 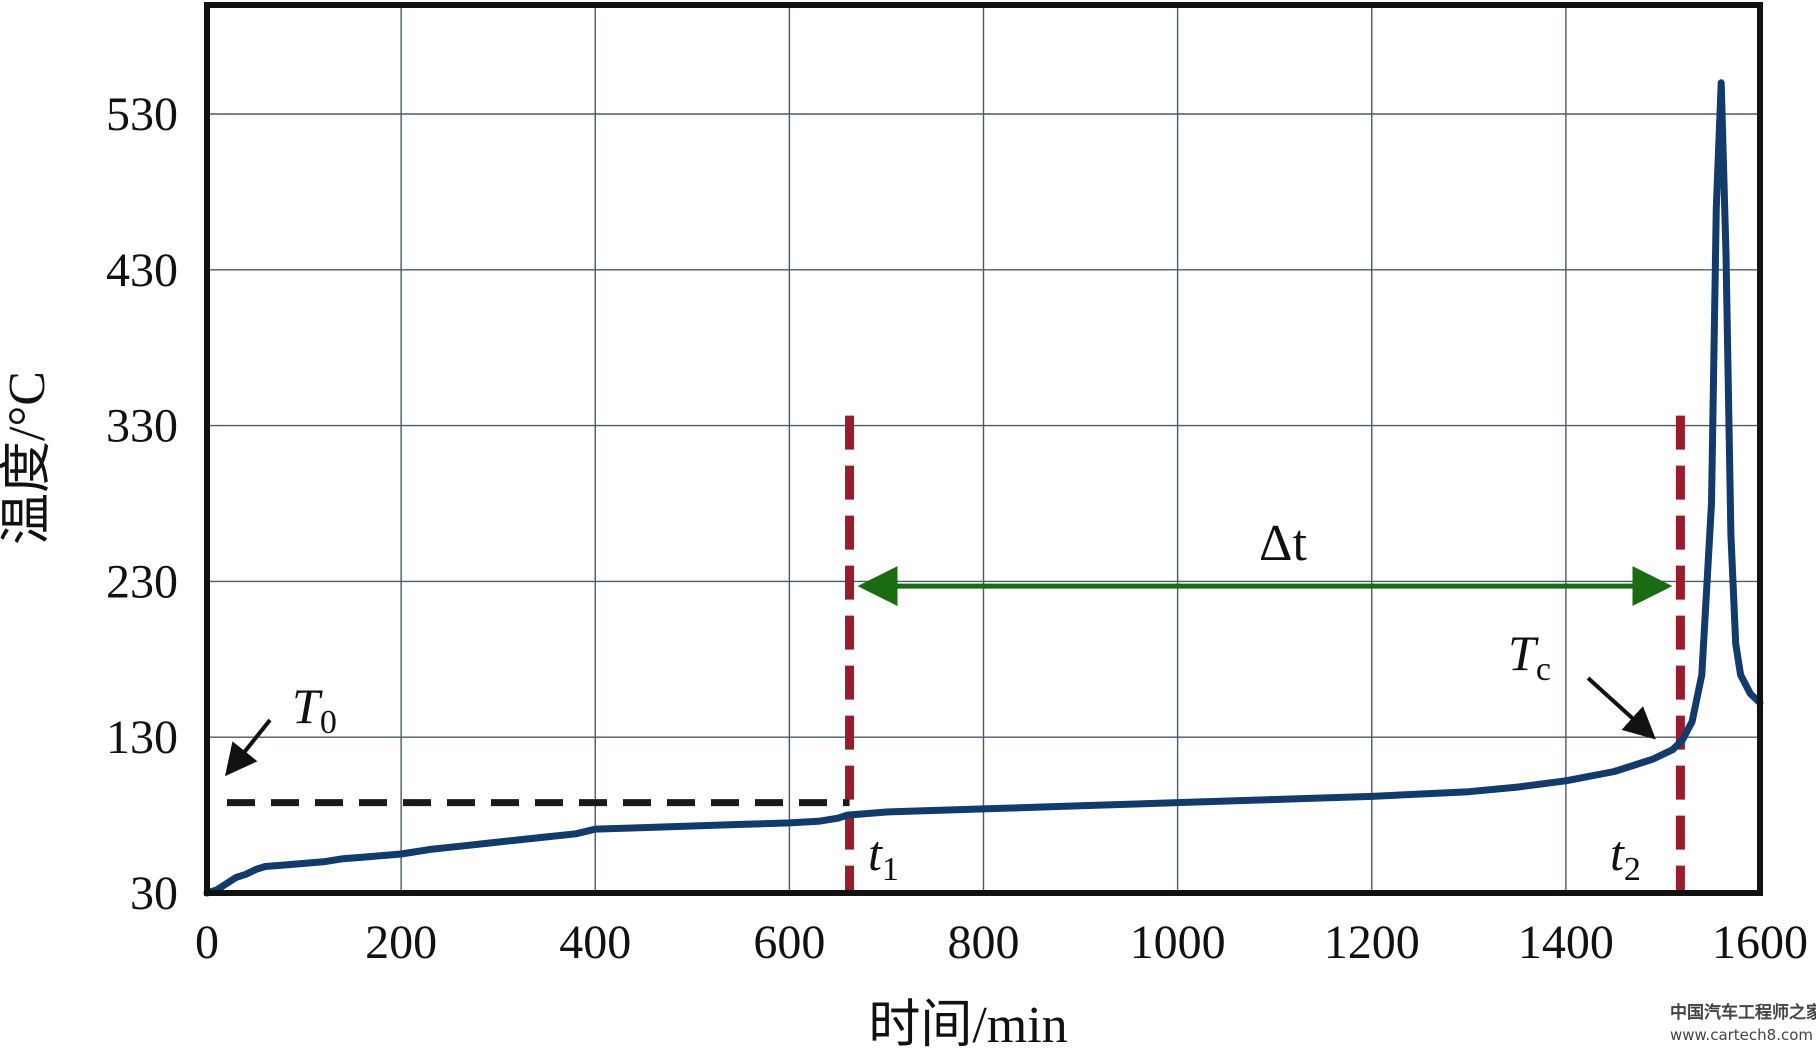 What do you see at coordinates (314, 709) in the screenshot?
I see `T0-label: T0` at bounding box center [314, 709].